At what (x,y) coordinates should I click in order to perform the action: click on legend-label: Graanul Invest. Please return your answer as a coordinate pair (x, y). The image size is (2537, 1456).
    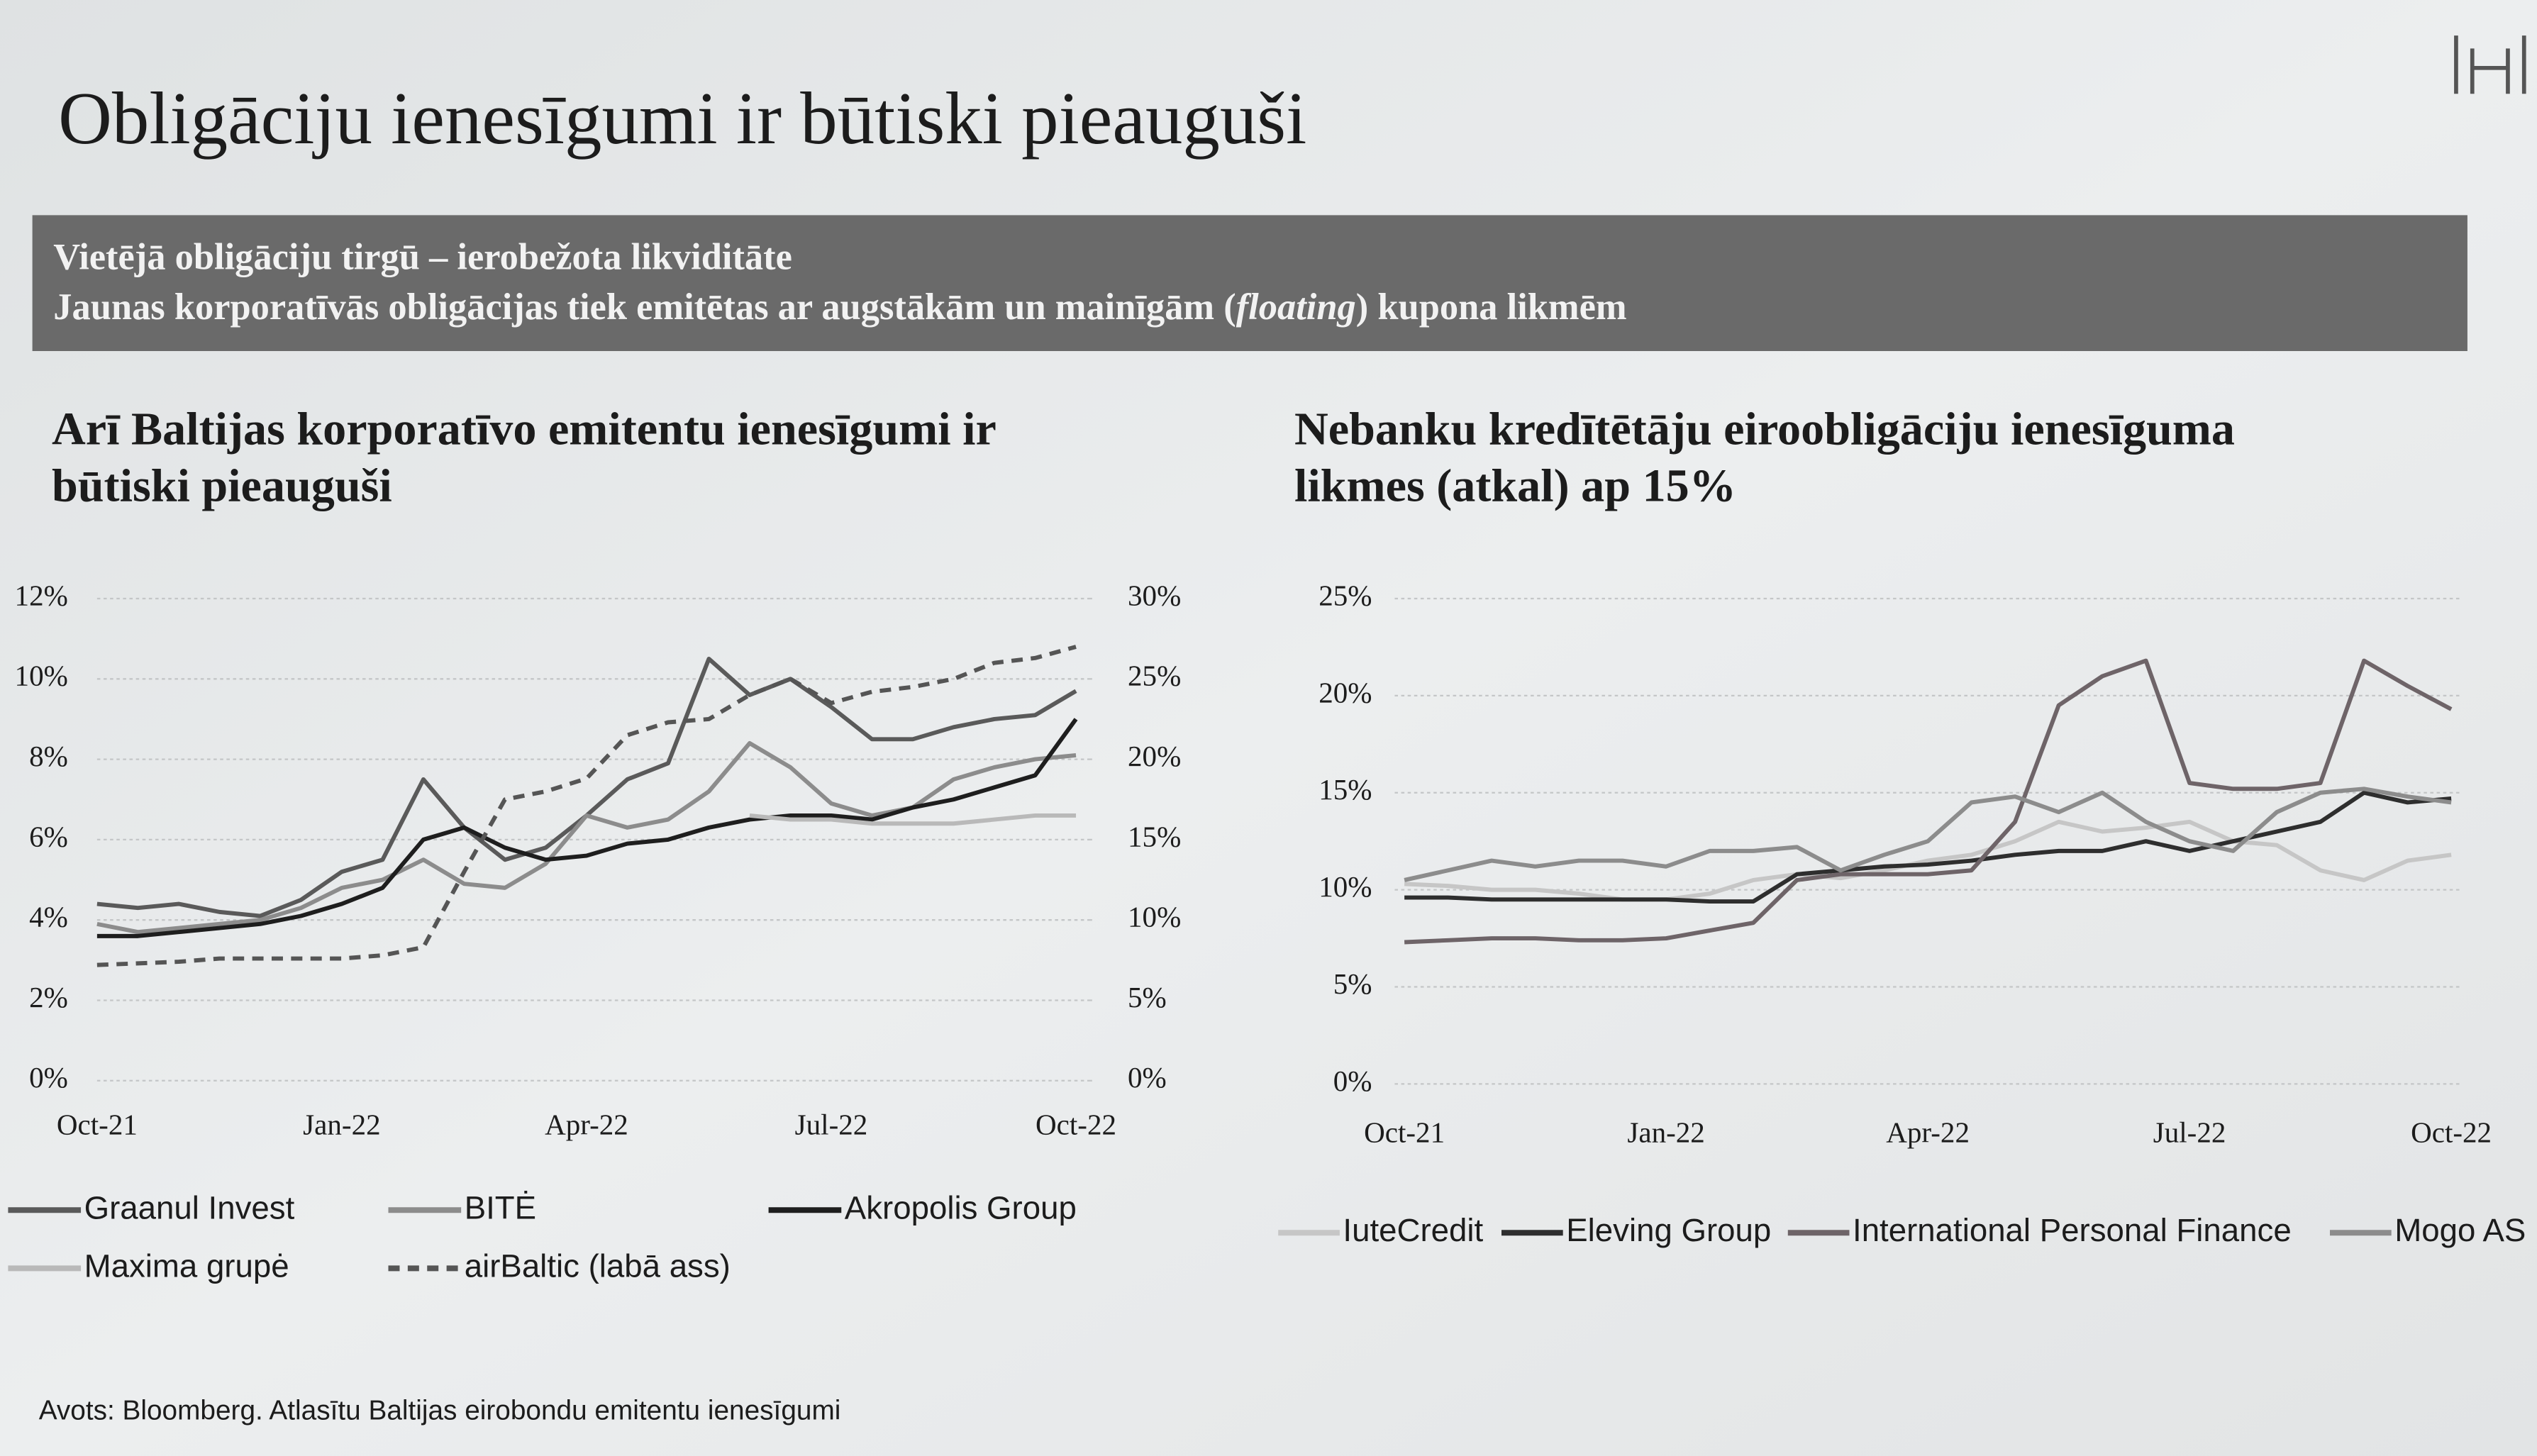
    Looking at the image, I should click on (189, 1207).